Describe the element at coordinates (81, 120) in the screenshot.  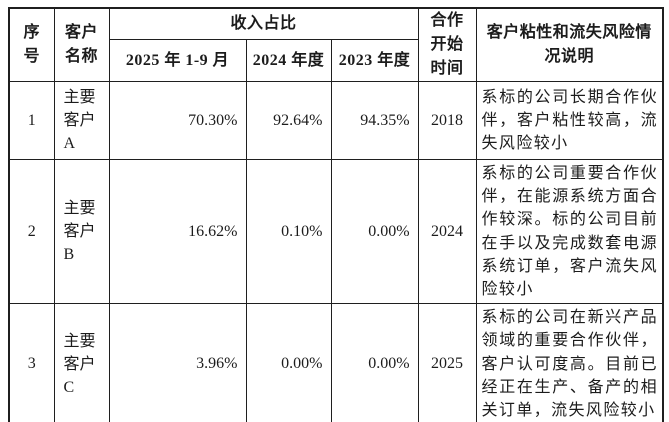
I see `cell-customer-name: 主要 客户 A` at that location.